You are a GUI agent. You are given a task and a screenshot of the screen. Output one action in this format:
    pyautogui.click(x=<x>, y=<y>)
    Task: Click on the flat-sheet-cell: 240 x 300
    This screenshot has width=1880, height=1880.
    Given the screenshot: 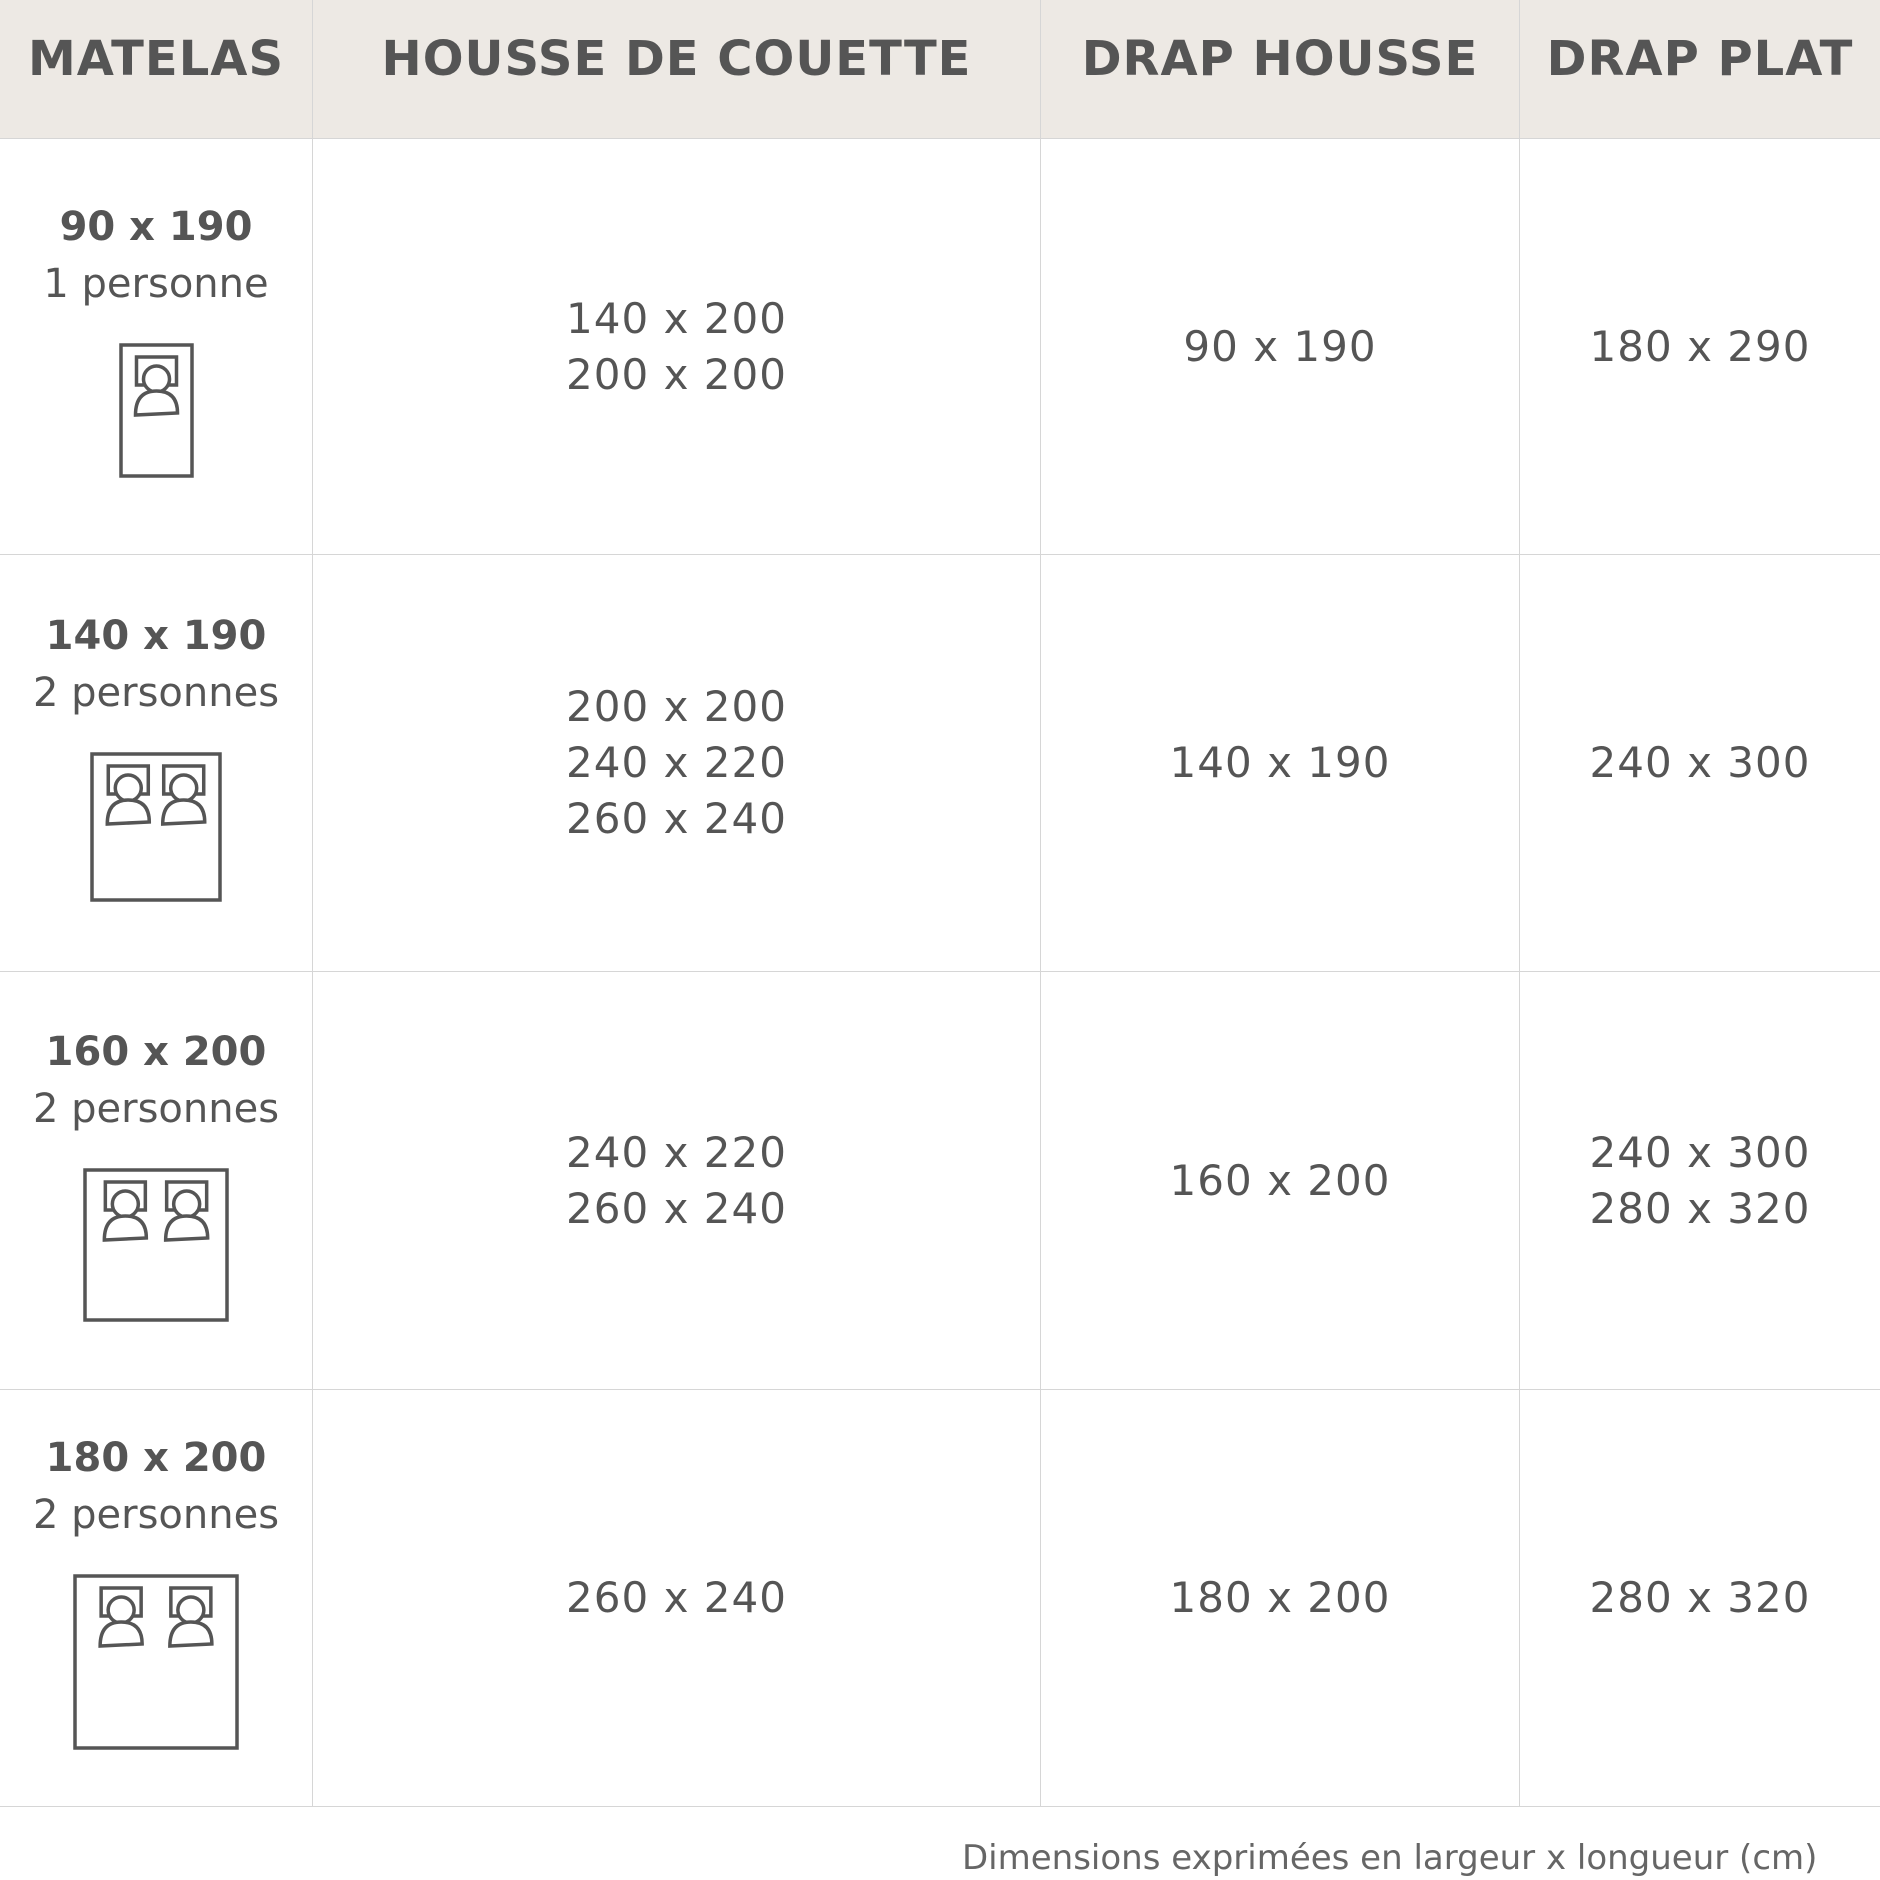 What is the action you would take?
    pyautogui.click(x=1700, y=763)
    